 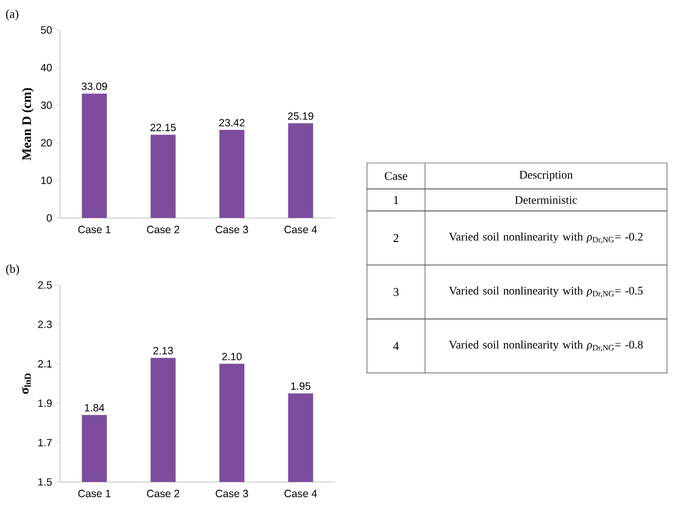 I want to click on text: Varied soil nonlinearity with ρ$_{Dr,NG}$= -0.8, so click(x=545, y=346).